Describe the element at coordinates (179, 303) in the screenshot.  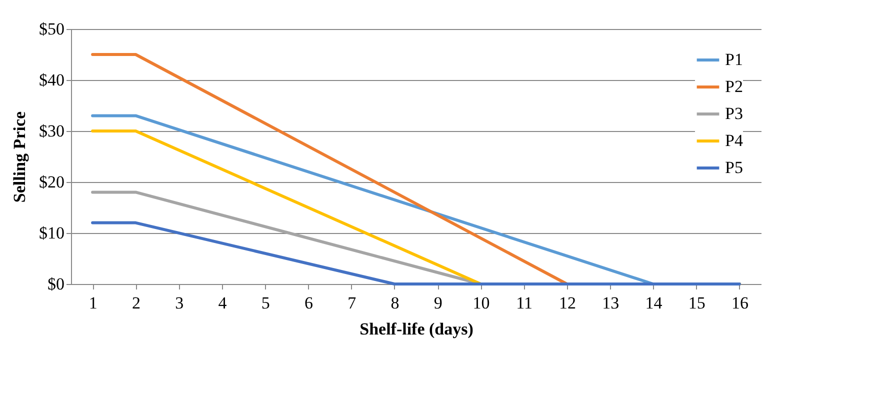
I see `x-tick-label: 3` at that location.